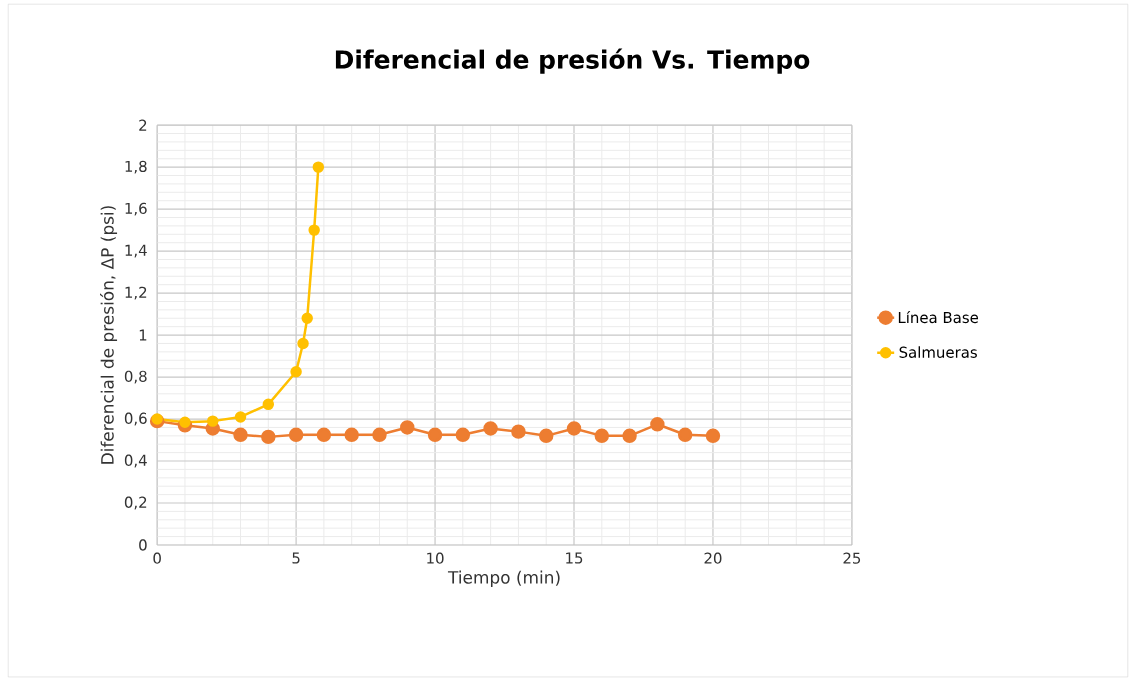 This screenshot has width=1135, height=681. What do you see at coordinates (143, 545) in the screenshot?
I see `y-tick-label: 0` at bounding box center [143, 545].